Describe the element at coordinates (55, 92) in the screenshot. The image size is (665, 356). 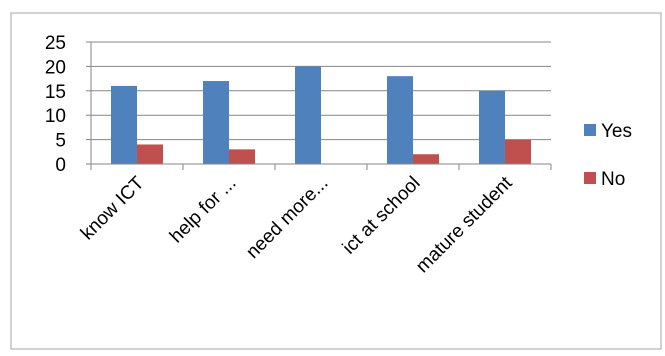
I see `y-tick-label: 15` at that location.